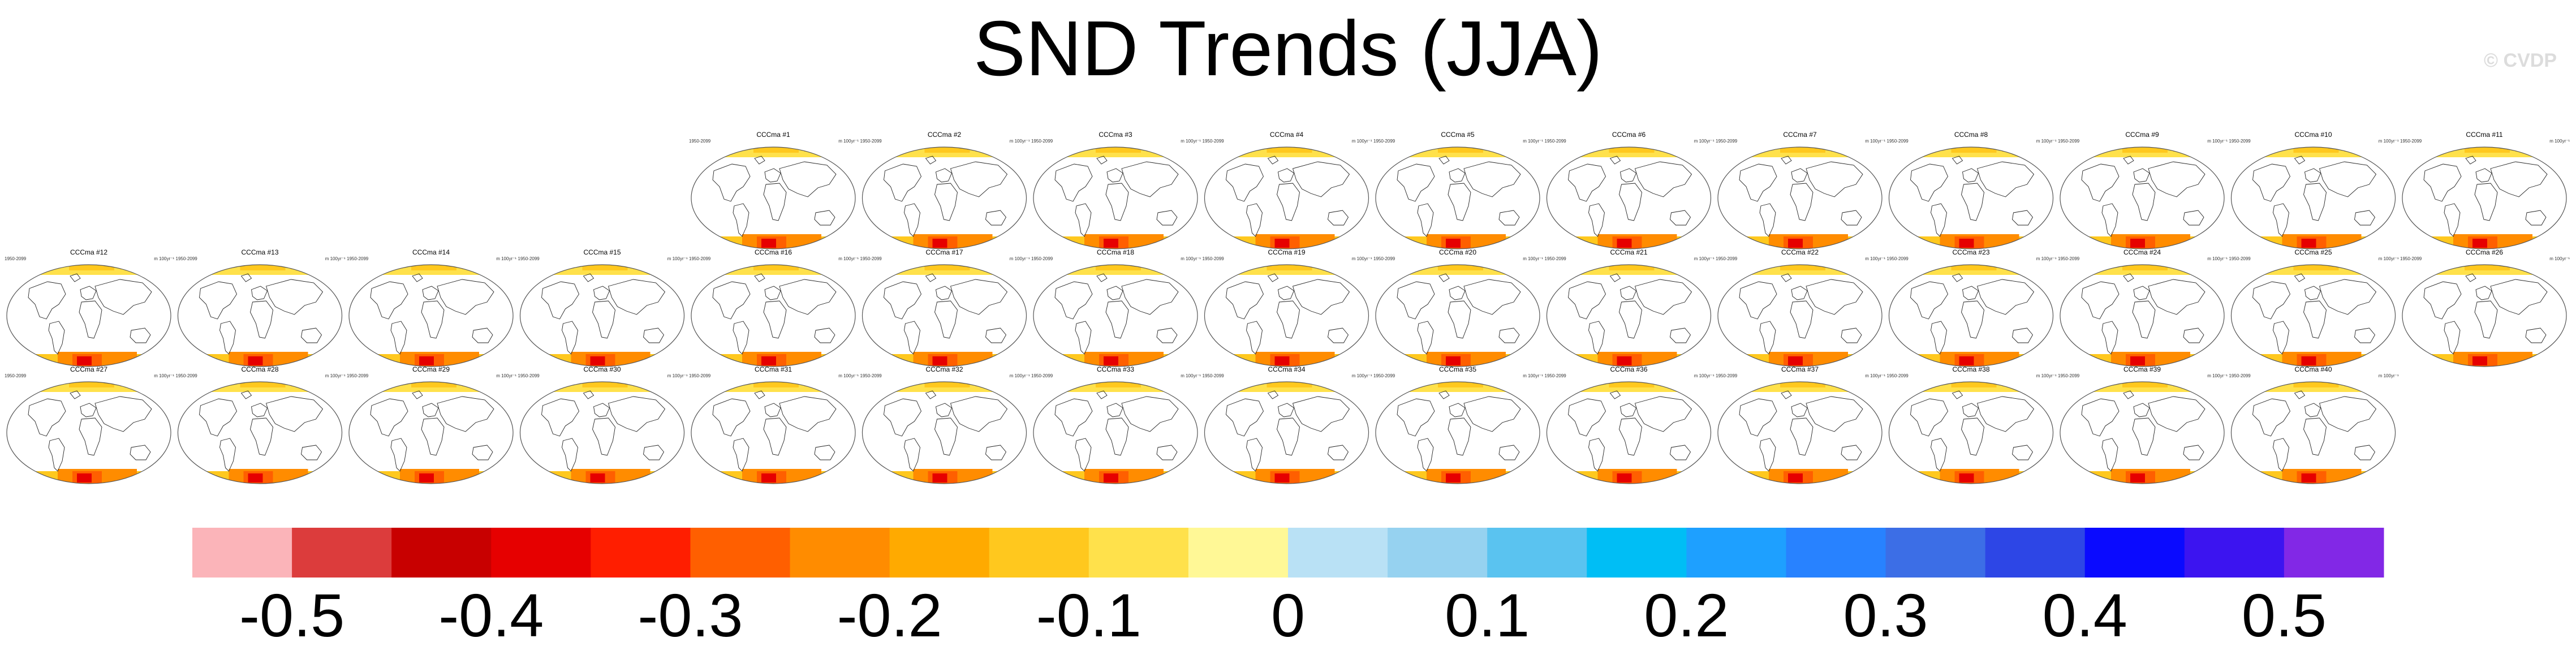  I want to click on chart-title: SND Trends (JJA), so click(1288, 48).